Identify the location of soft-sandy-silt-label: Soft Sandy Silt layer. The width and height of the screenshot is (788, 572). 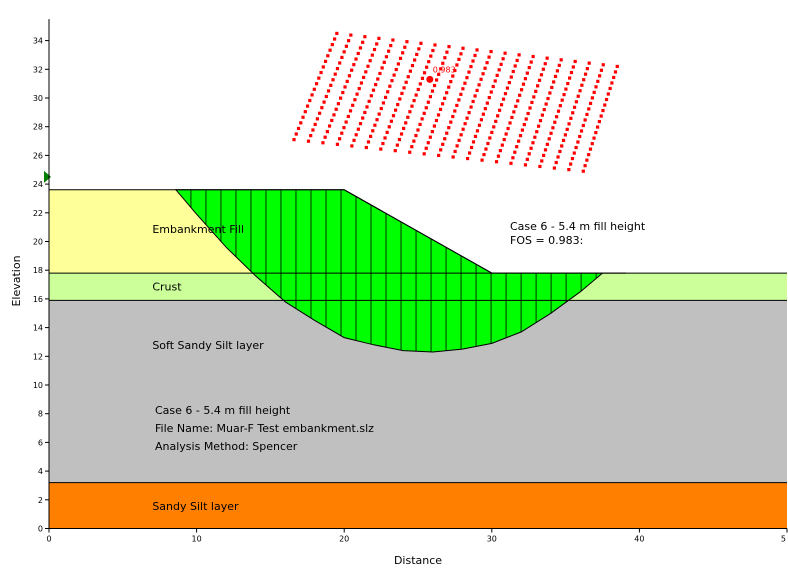
(208, 345).